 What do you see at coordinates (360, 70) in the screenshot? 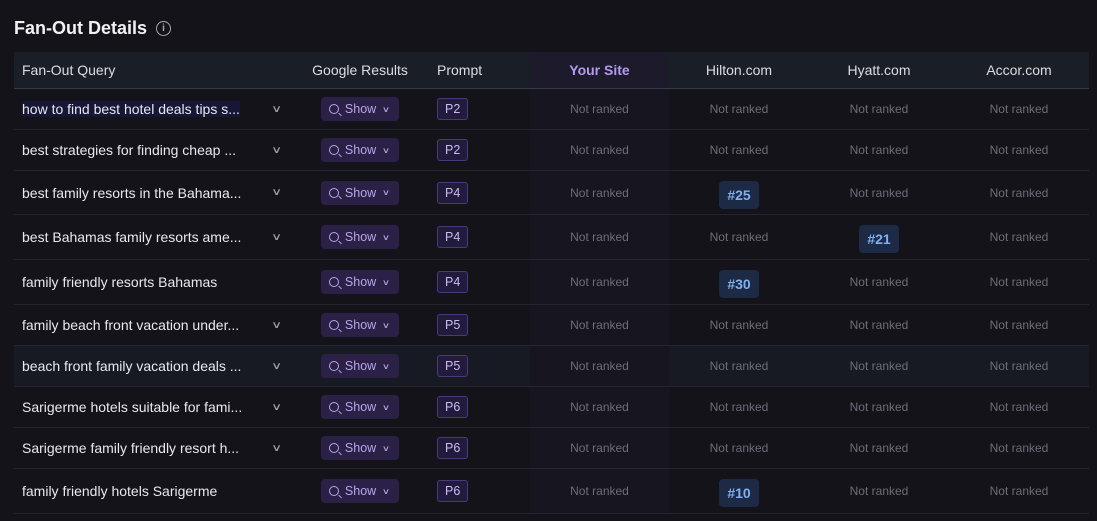
I see `column-header-google-results: Google Results` at bounding box center [360, 70].